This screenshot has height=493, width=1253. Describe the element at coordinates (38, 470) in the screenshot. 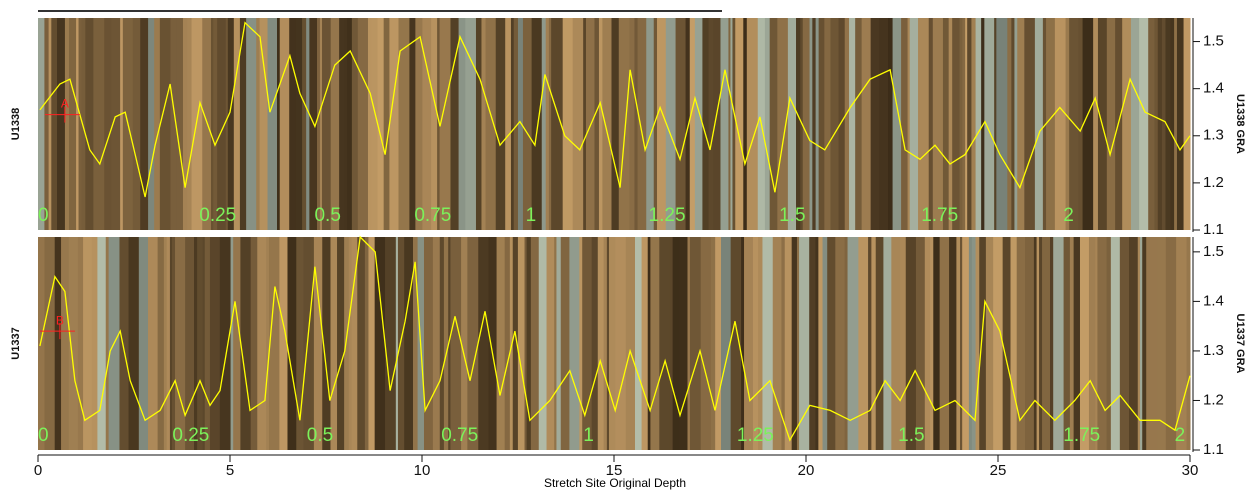

I see `x-tick-label: 0` at that location.